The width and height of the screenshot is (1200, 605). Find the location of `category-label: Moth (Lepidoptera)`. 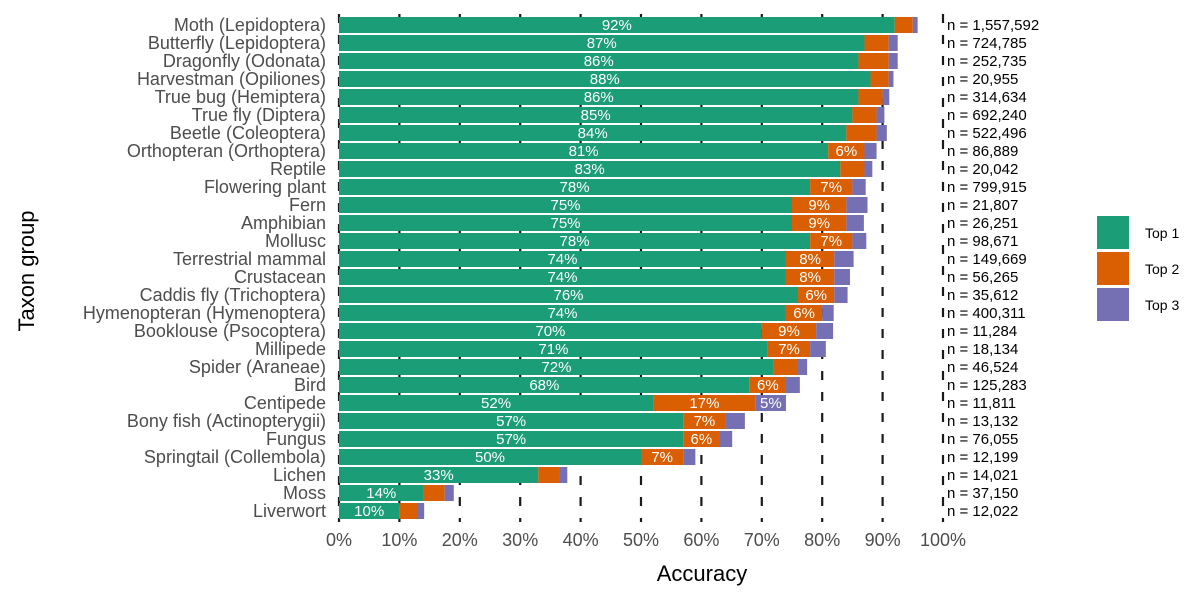

category-label: Moth (Lepidoptera) is located at coordinates (250, 25).